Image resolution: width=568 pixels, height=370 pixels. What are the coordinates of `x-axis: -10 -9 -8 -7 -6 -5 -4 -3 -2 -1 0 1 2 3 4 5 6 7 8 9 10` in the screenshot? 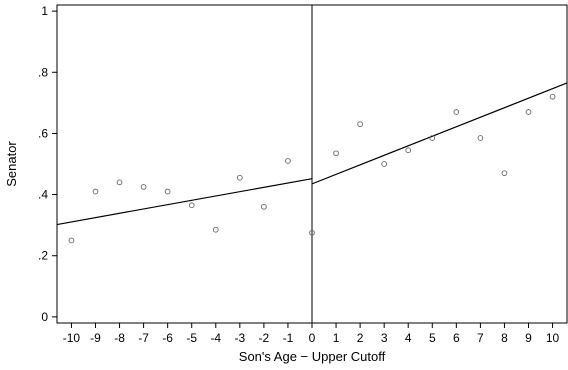 It's located at (311, 334).